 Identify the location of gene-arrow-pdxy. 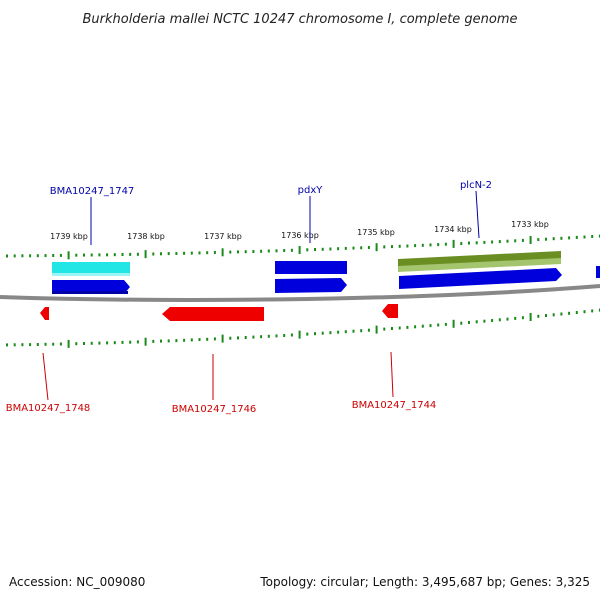
(311, 285).